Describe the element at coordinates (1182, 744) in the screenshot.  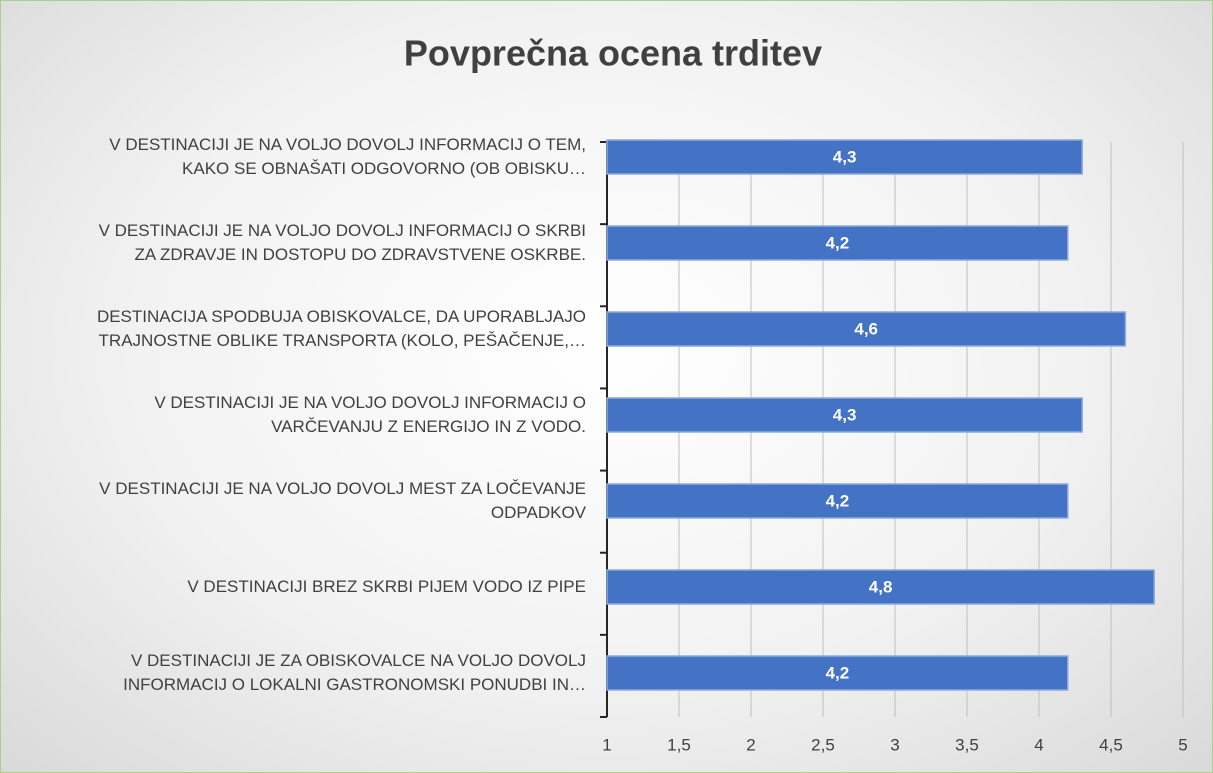
I see `x-tick-label: 5` at that location.